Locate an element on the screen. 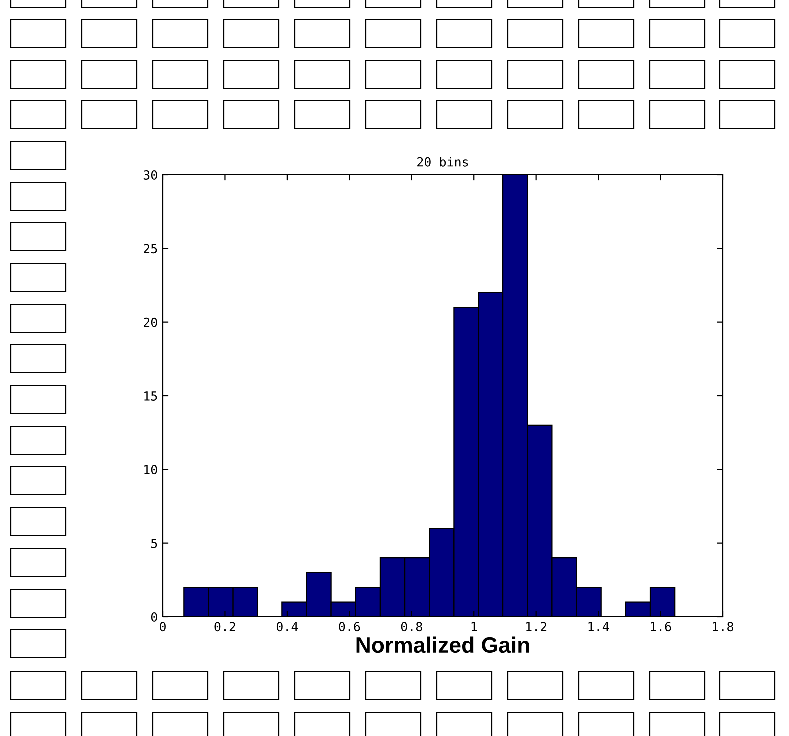  x-tick-label: 1.4 is located at coordinates (599, 627).